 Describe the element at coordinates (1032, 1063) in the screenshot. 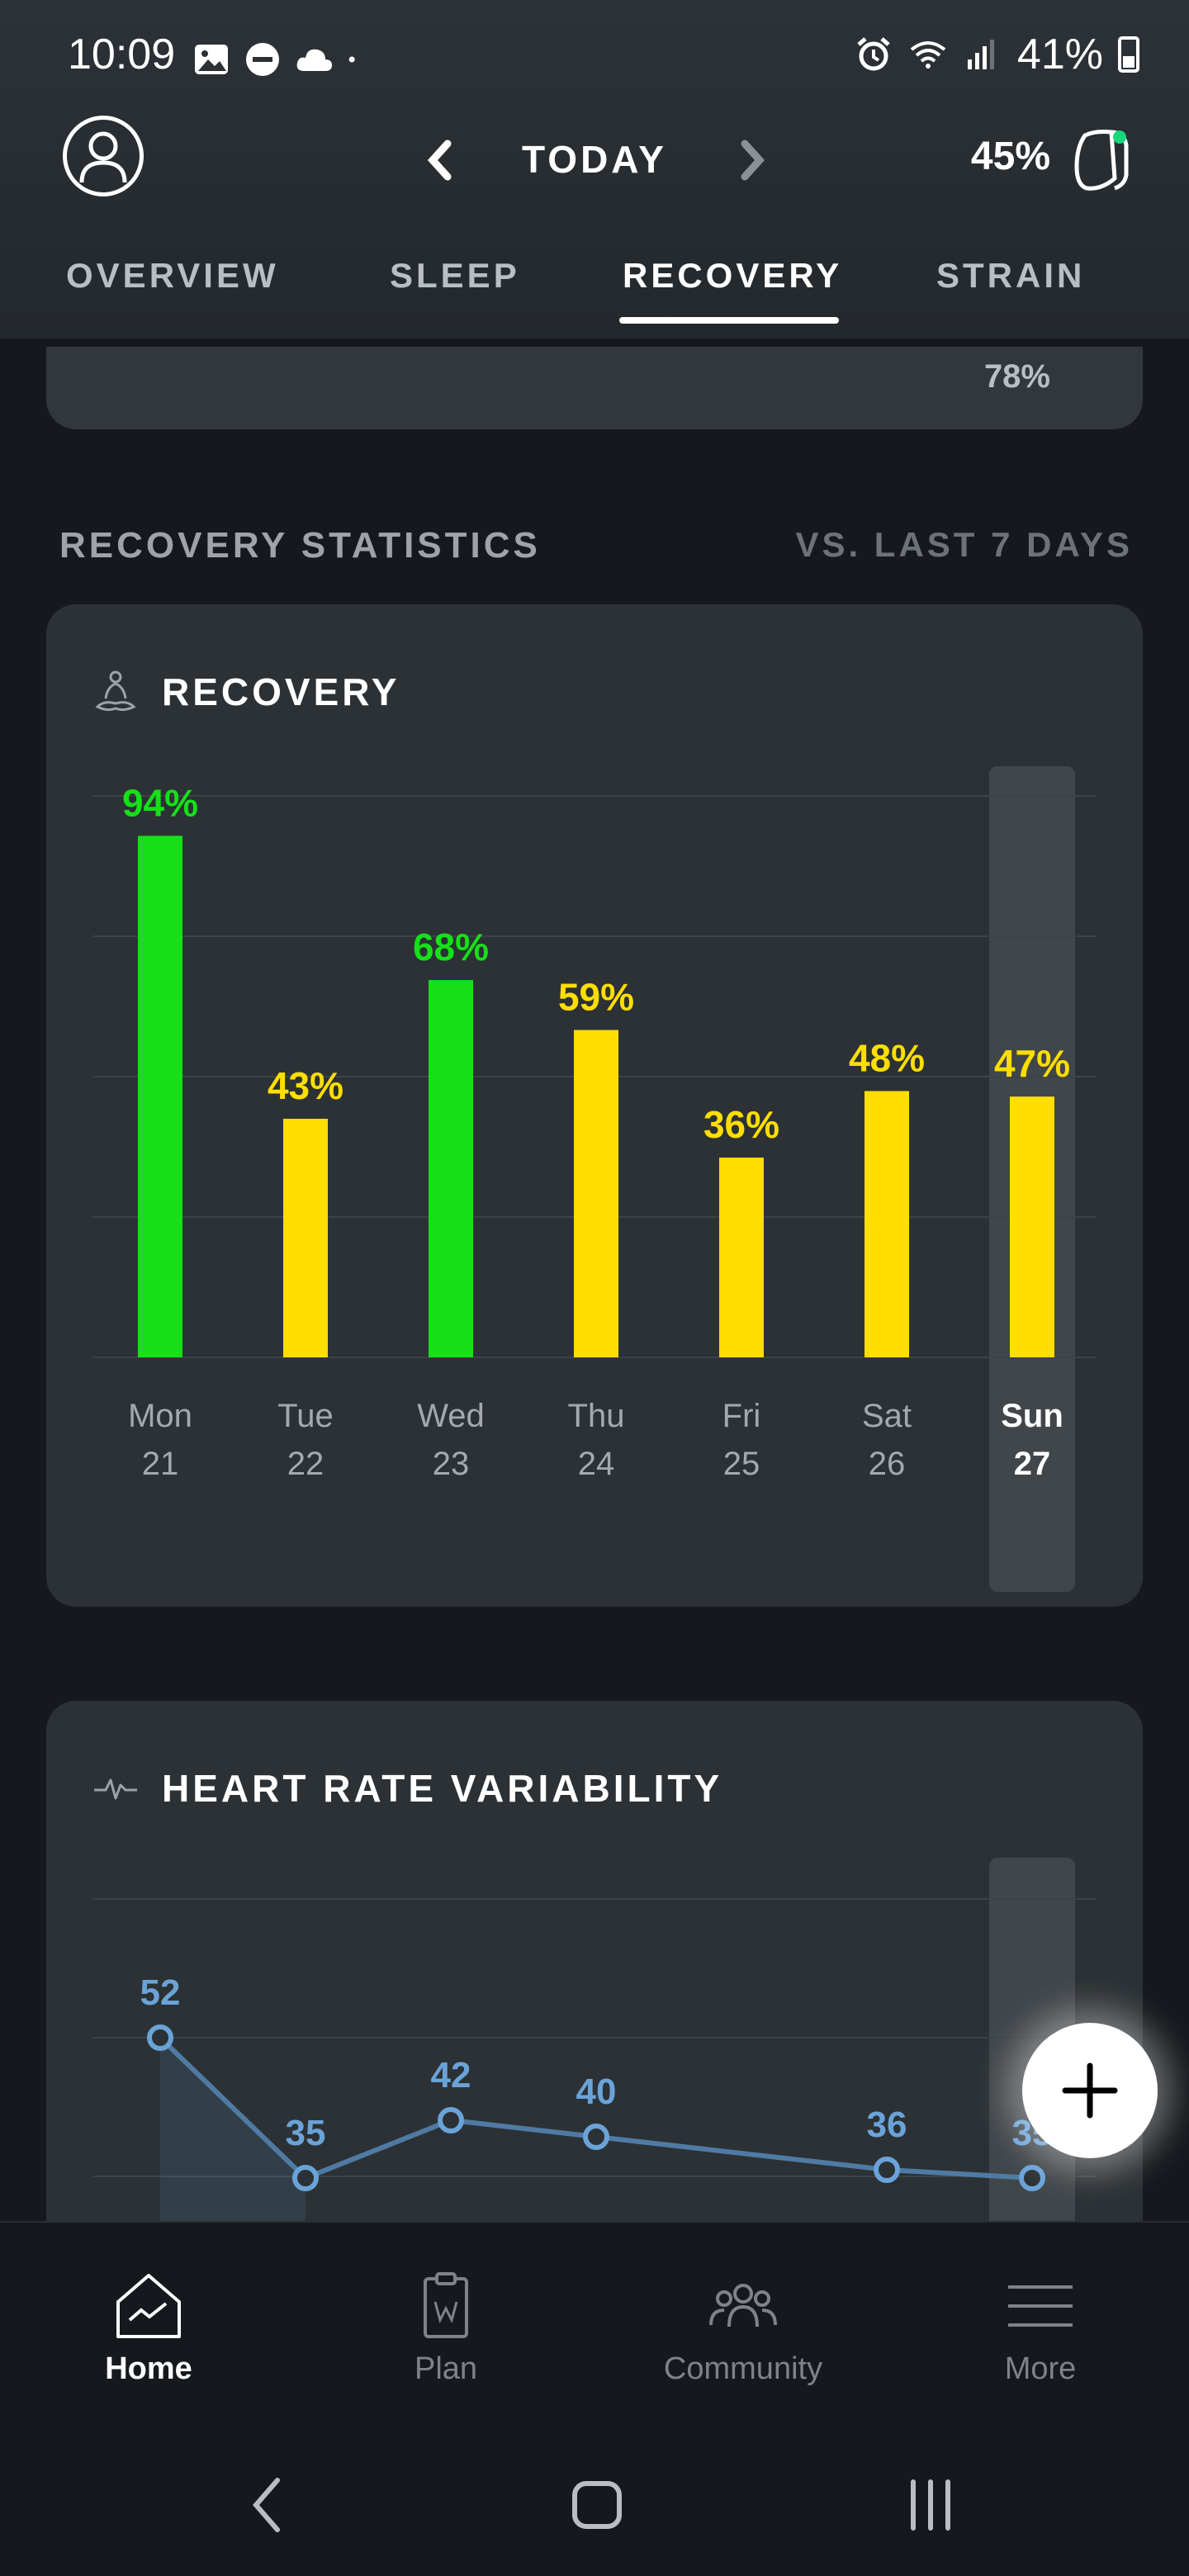

I see `bar-value-label: 47%` at that location.